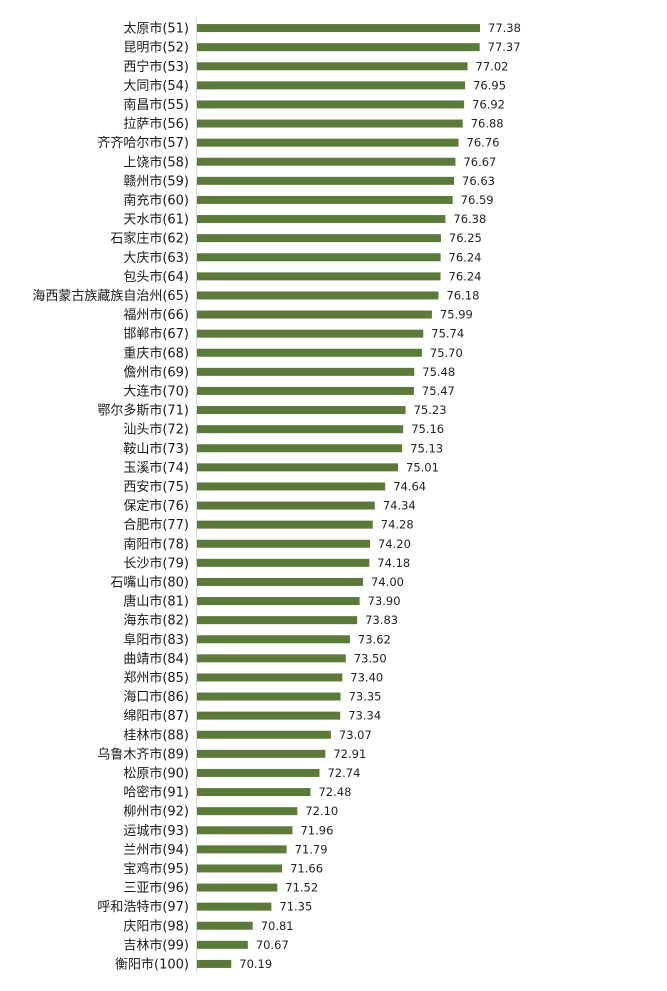 The image size is (667, 991). I want to click on value-label: 75.74, so click(447, 334).